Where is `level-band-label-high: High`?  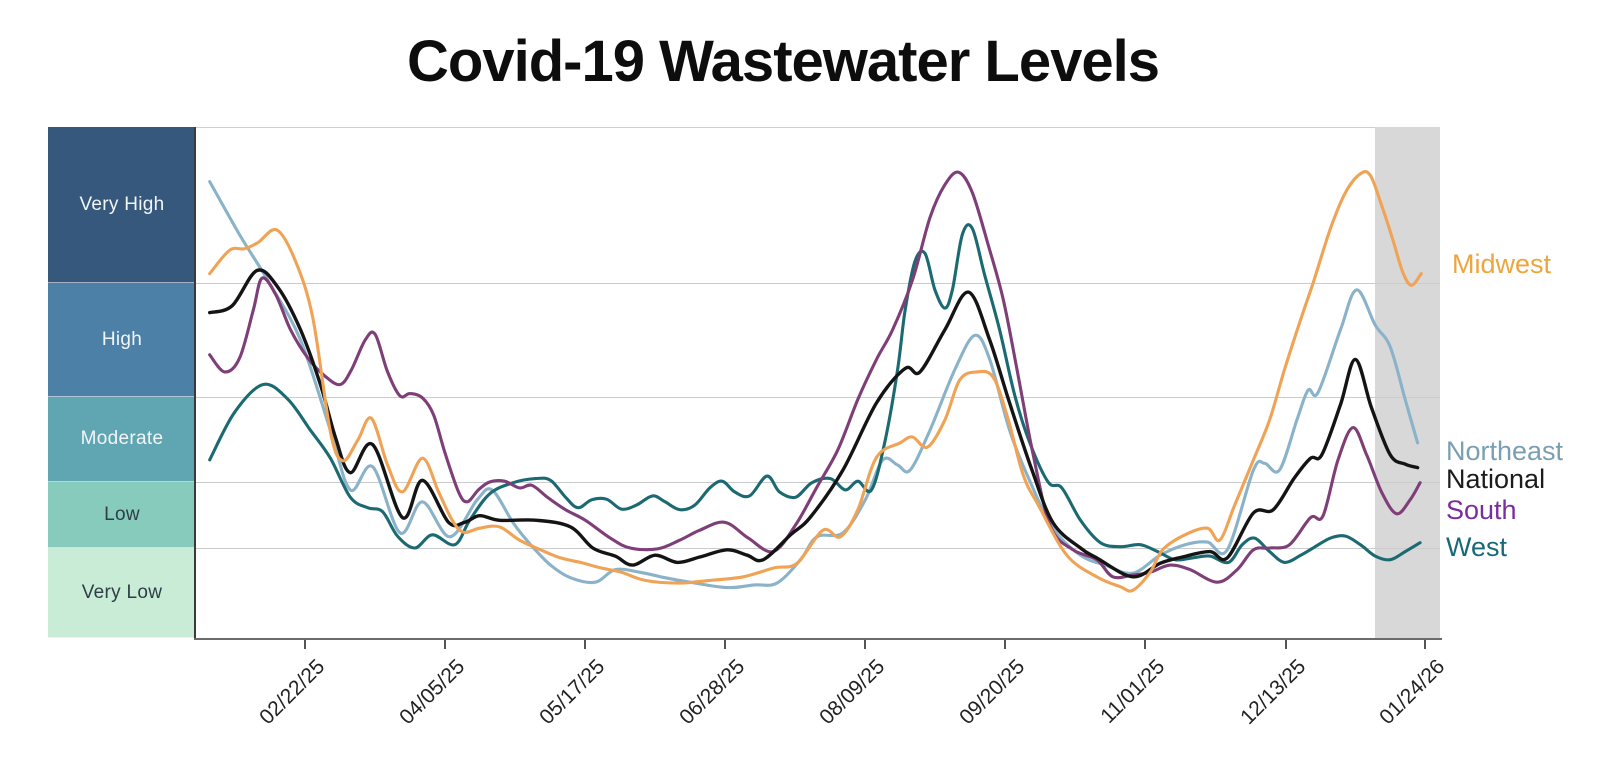 level-band-label-high: High is located at coordinates (122, 339).